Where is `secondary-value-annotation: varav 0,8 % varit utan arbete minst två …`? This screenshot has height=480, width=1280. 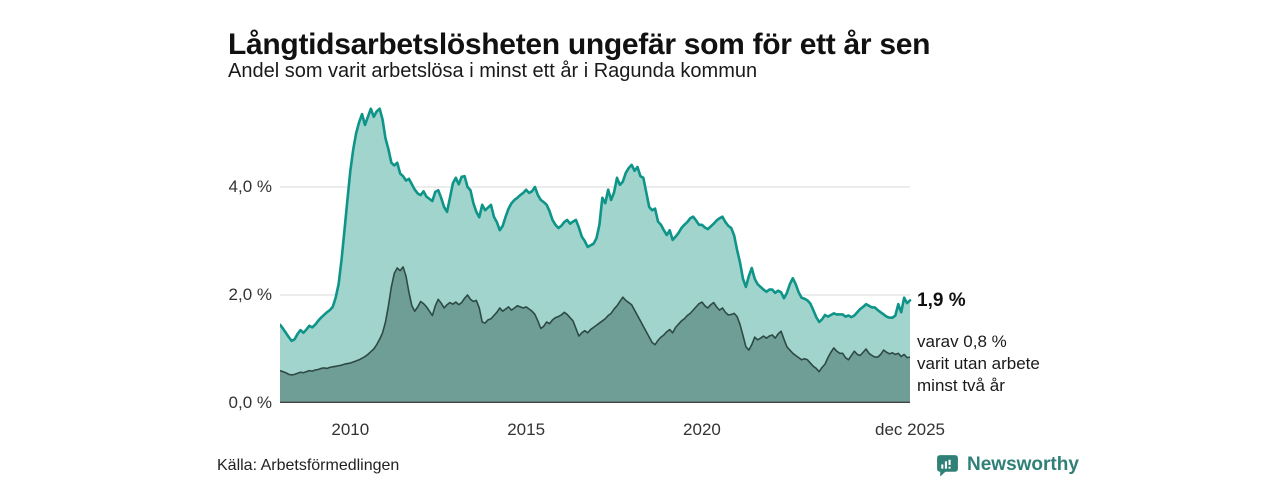
secondary-value-annotation: varav 0,8 % varit utan arbete minst två … is located at coordinates (978, 364).